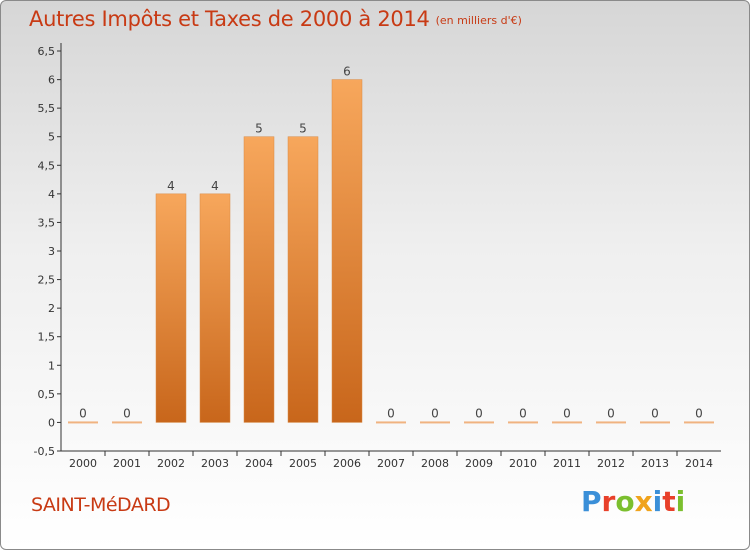  Describe the element at coordinates (655, 463) in the screenshot. I see `x-tick-label: 2013` at that location.